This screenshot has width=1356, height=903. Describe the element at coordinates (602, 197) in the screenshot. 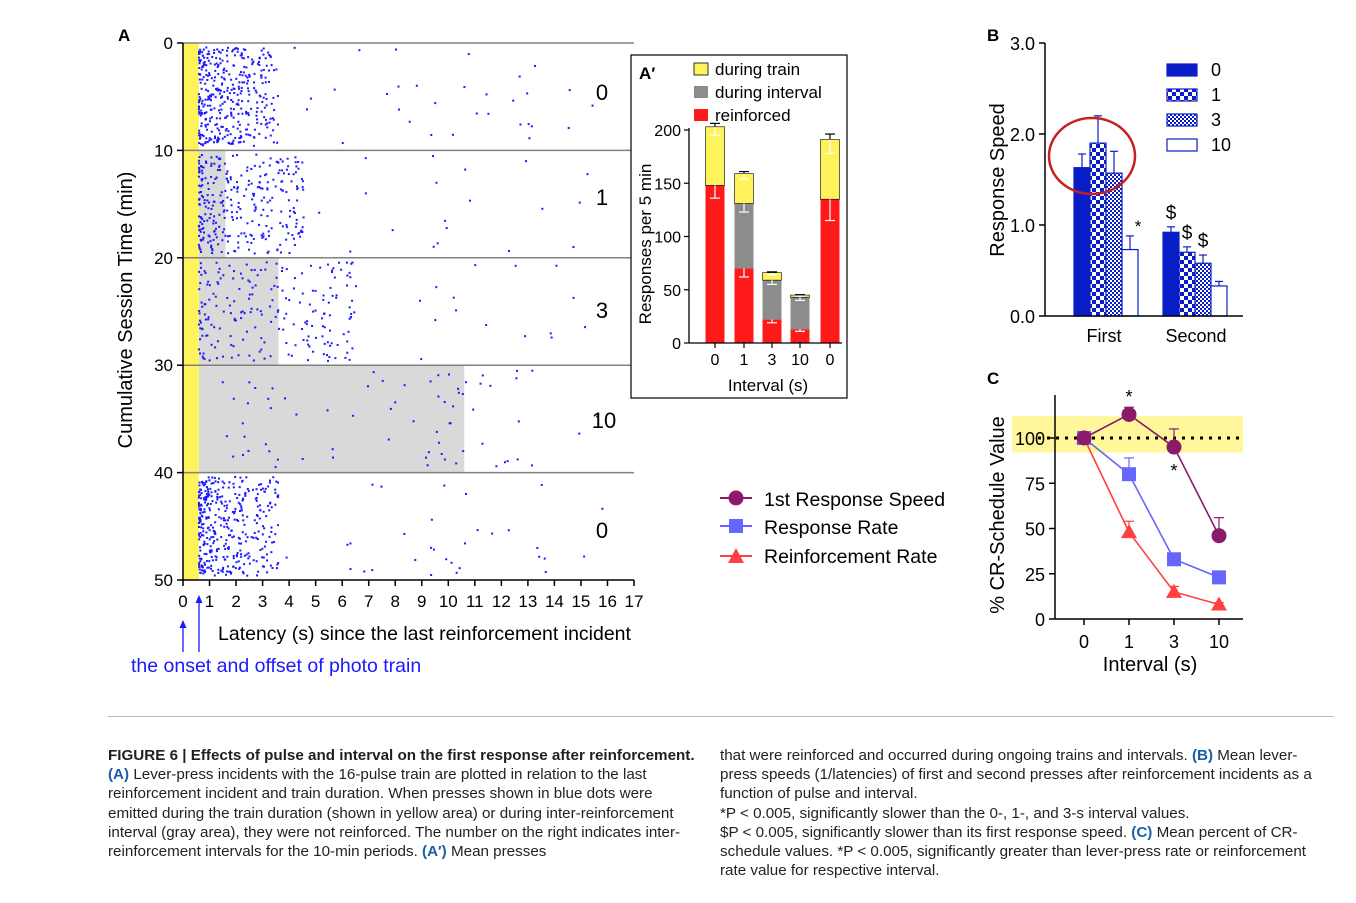

I see `a-interval-label: 1` at that location.